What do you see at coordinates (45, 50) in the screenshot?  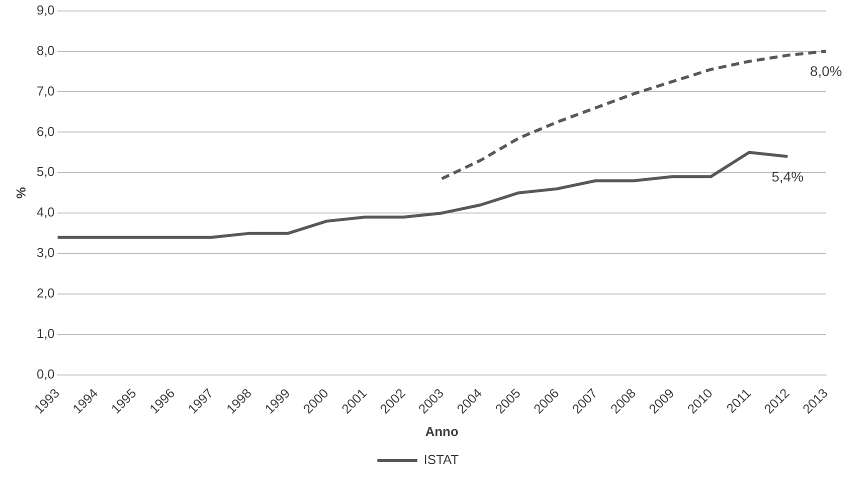 I see `y-tick-label: 8,0` at bounding box center [45, 50].